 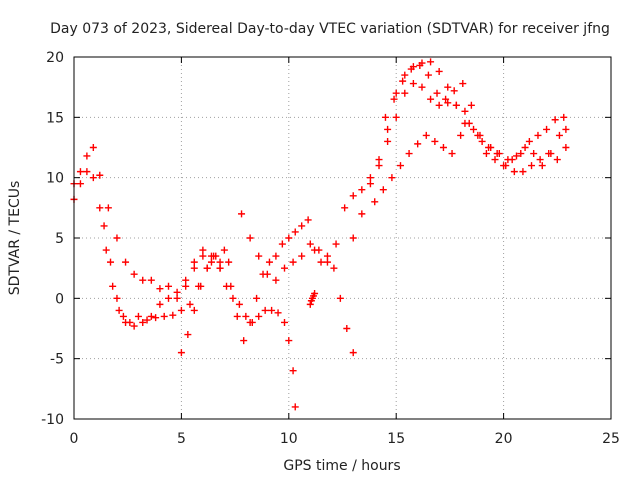 I want to click on x-tick-label: 25, so click(x=611, y=439).